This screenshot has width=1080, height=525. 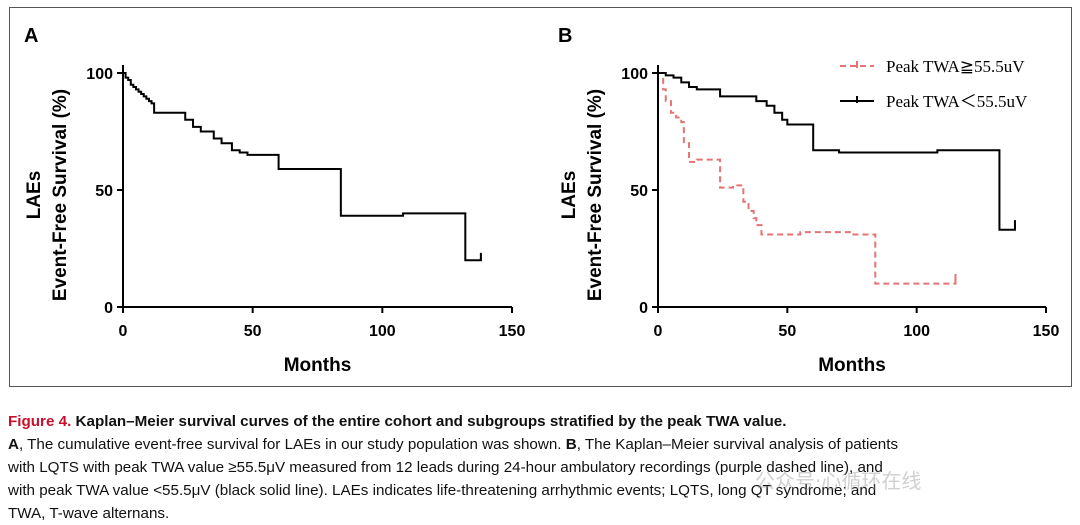 I want to click on figure-label: Figure 4., so click(x=40, y=421).